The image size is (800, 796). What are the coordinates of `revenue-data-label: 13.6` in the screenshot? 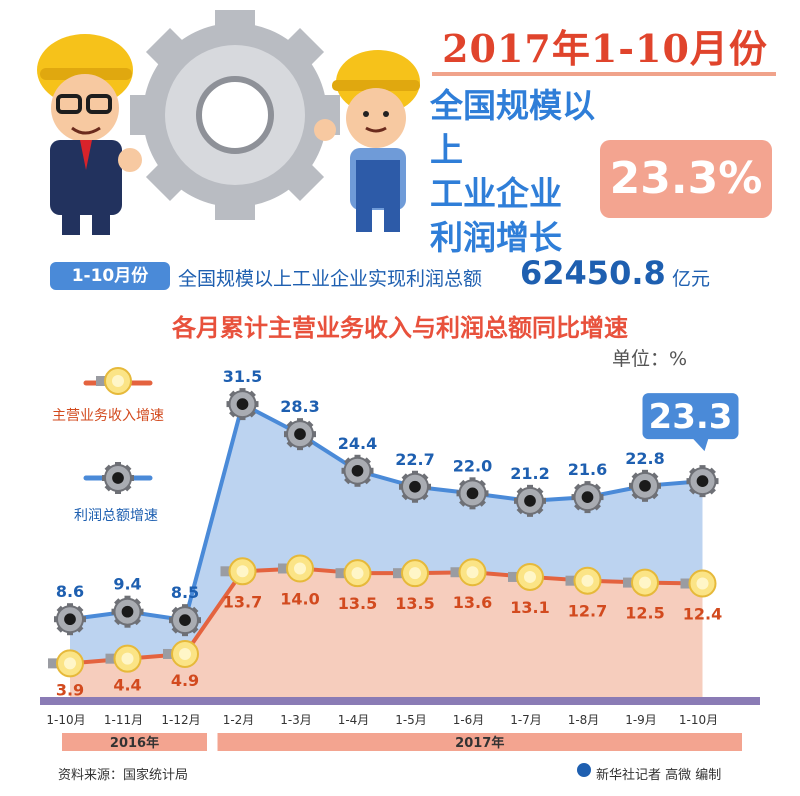 It's located at (472, 602).